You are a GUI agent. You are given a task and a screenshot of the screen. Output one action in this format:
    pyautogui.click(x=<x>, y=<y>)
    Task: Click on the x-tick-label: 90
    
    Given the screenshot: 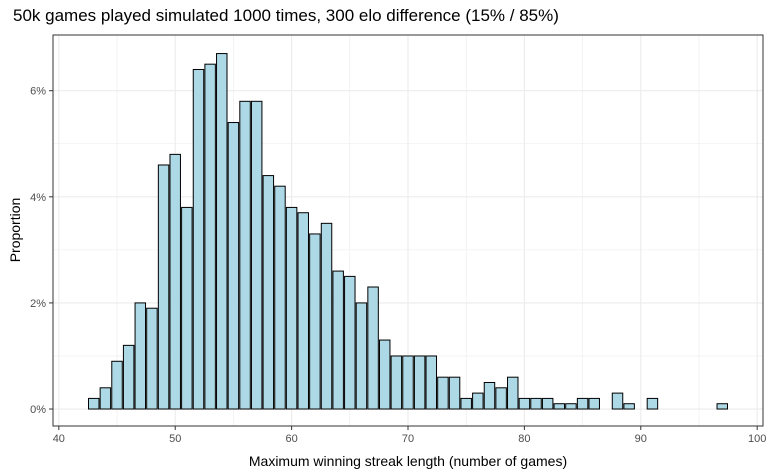 What is the action you would take?
    pyautogui.click(x=641, y=439)
    